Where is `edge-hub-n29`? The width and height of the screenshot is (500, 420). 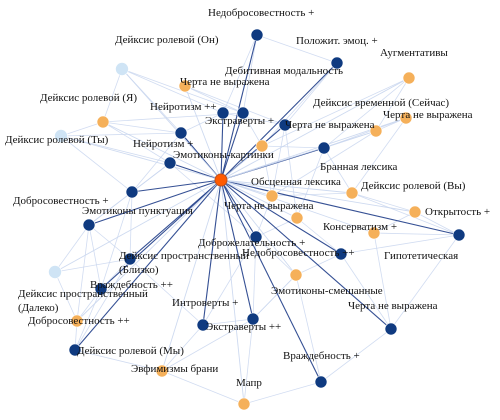 edge-hub-n29 is located at coordinates (138, 226).